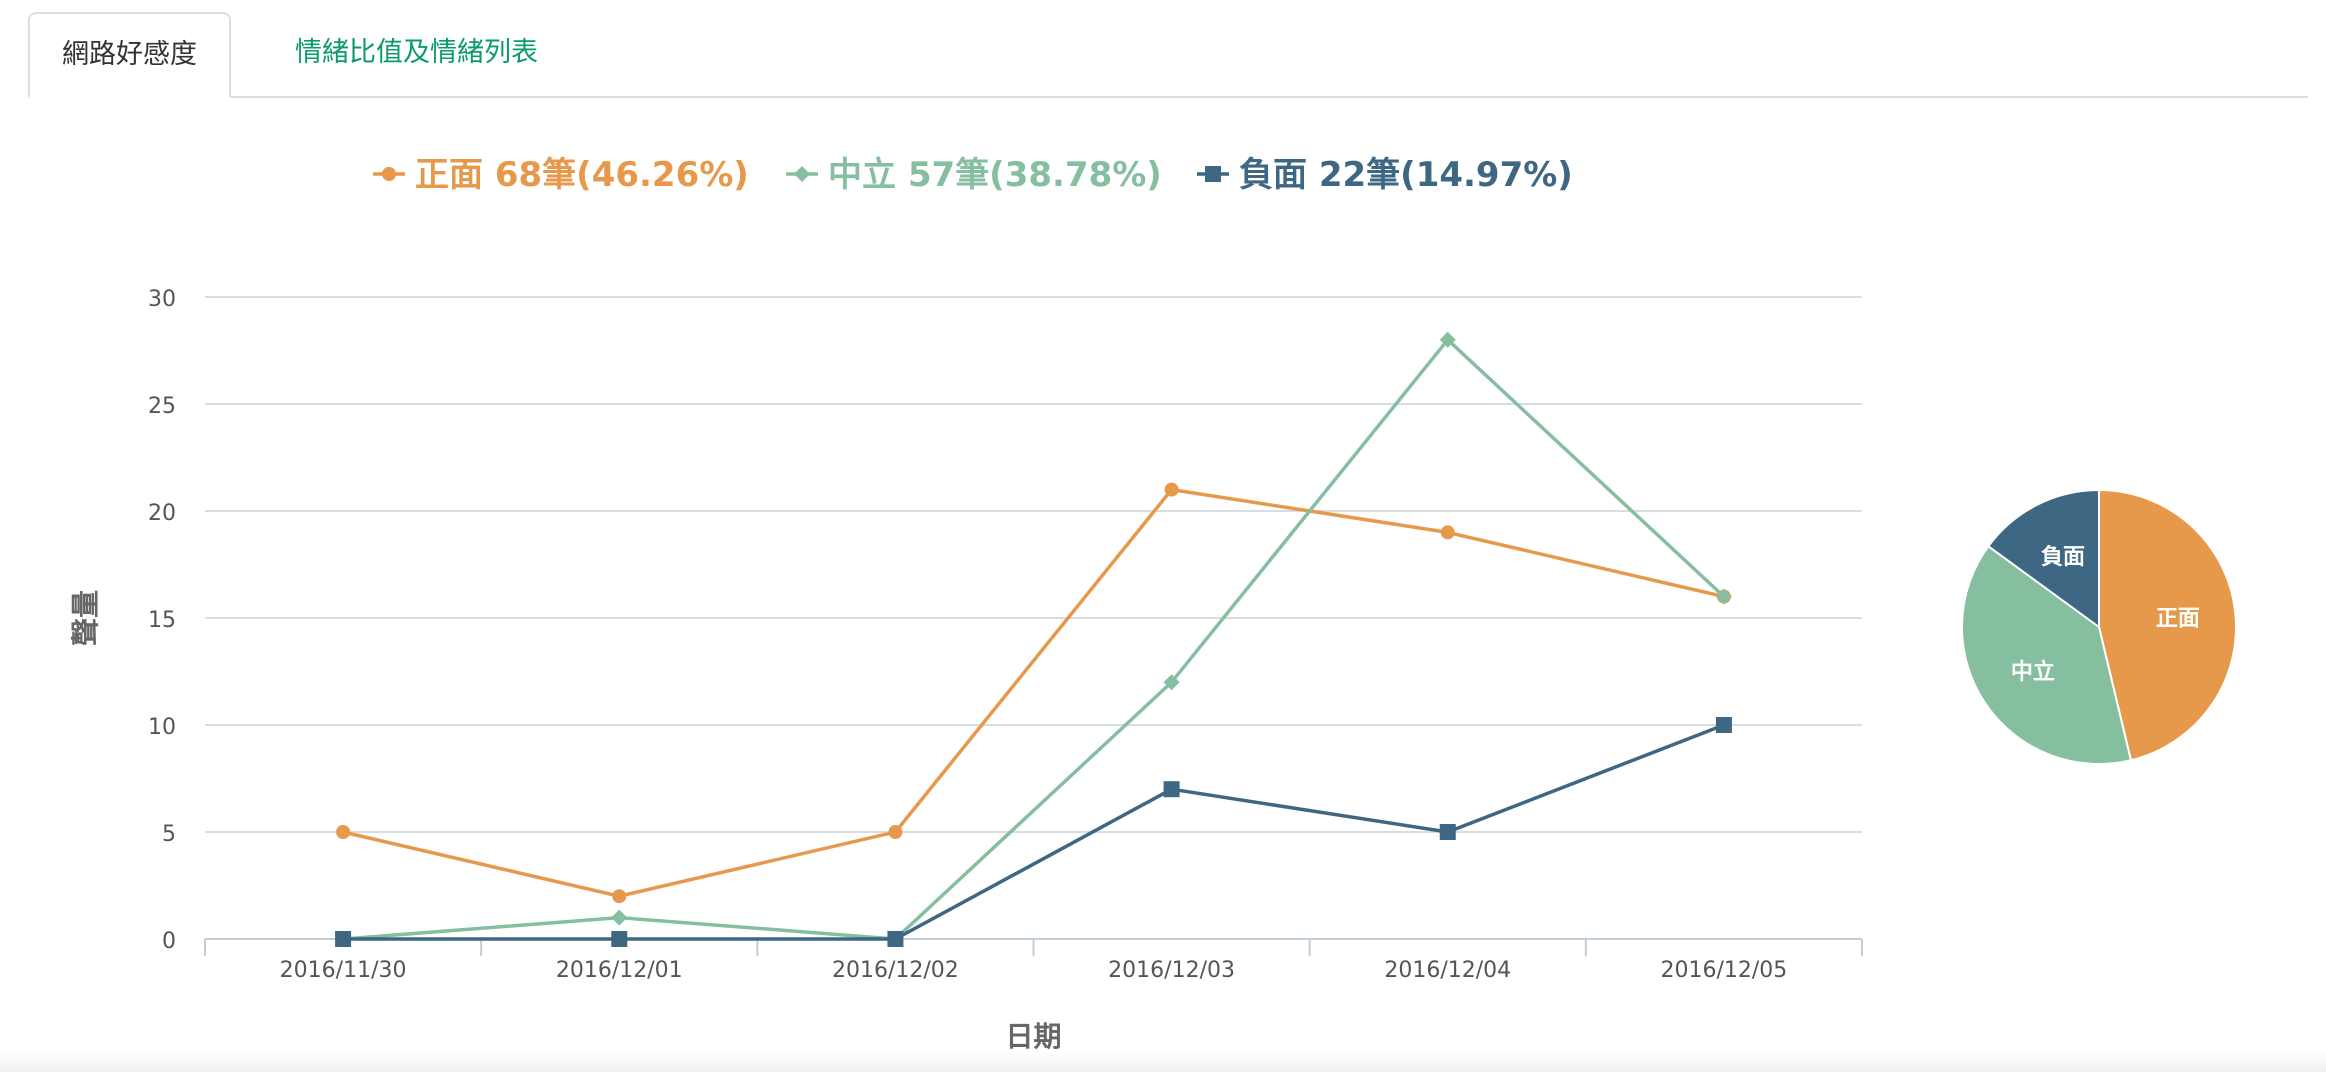  Describe the element at coordinates (995, 175) in the screenshot. I see `legend-label-neutral: 中立 57筆(38.78%)` at that location.